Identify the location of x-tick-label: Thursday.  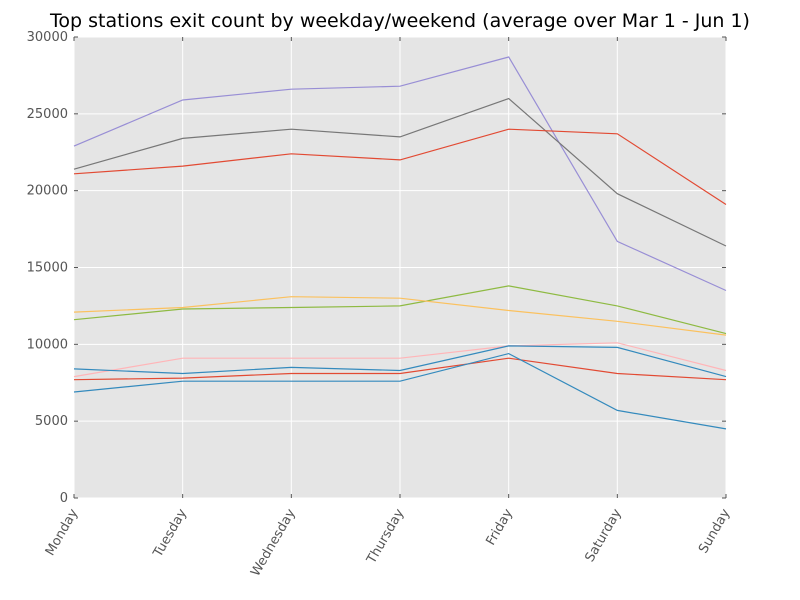
(386, 536).